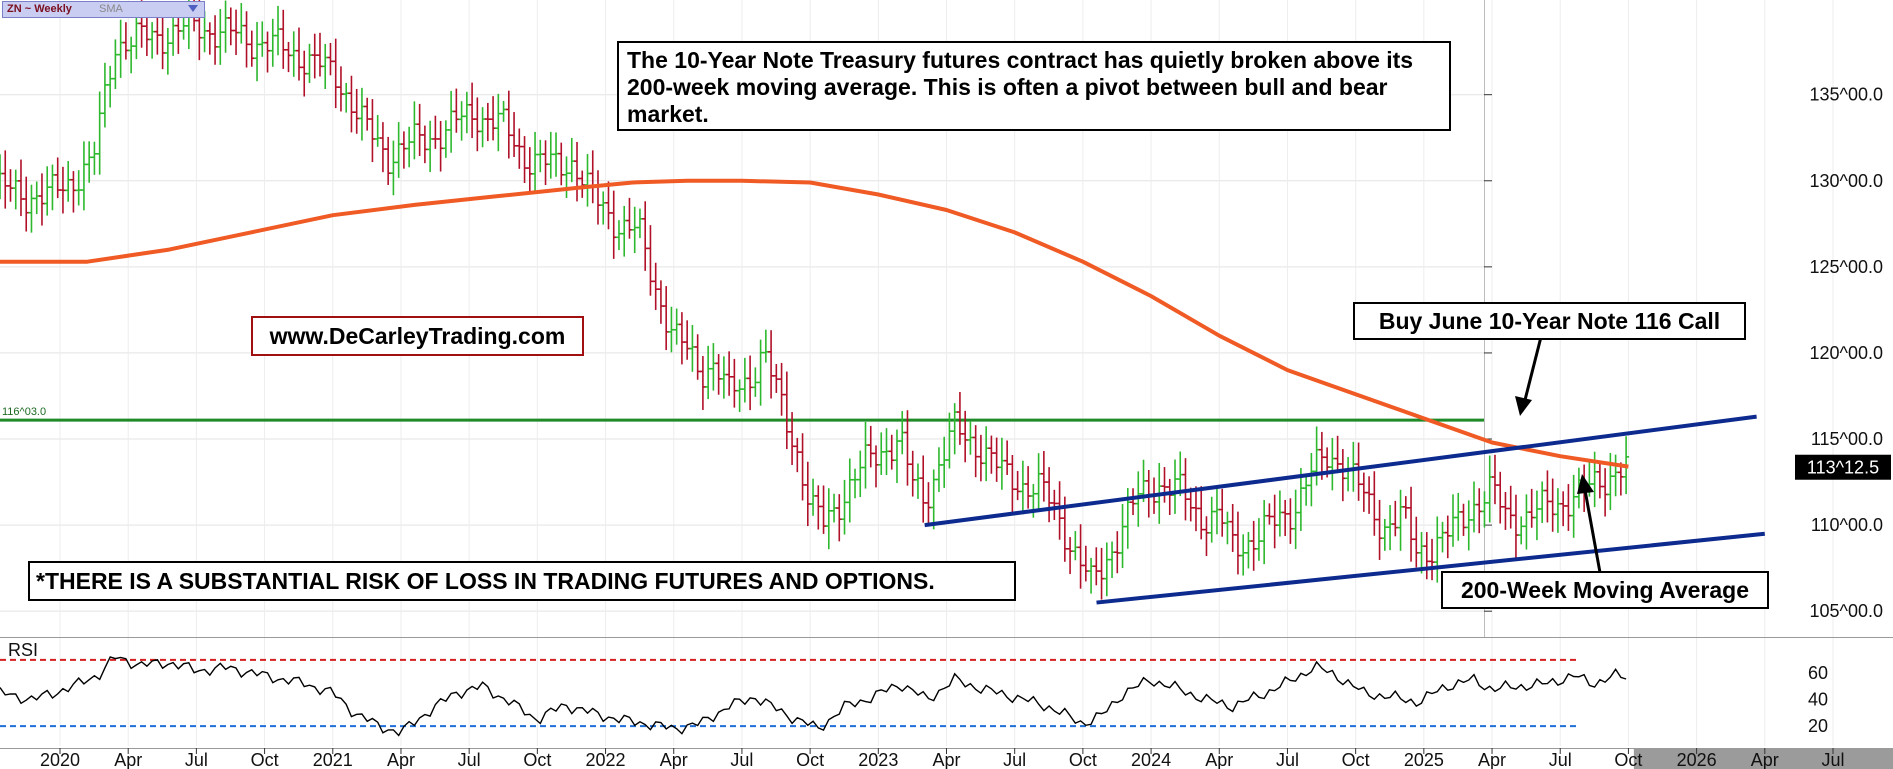 The height and width of the screenshot is (769, 1893). What do you see at coordinates (1818, 726) in the screenshot?
I see `rsi-tick-label: 20` at bounding box center [1818, 726].